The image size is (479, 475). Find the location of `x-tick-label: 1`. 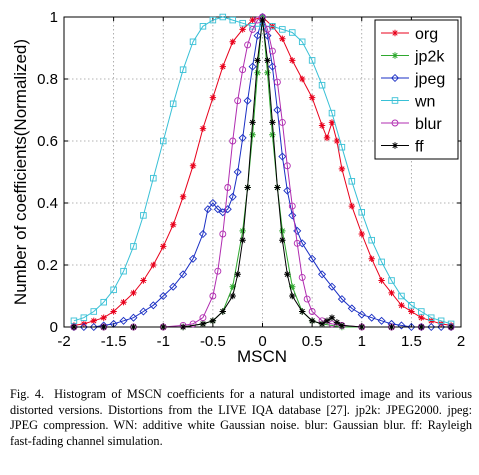

x-tick-label: 1 is located at coordinates (362, 341).